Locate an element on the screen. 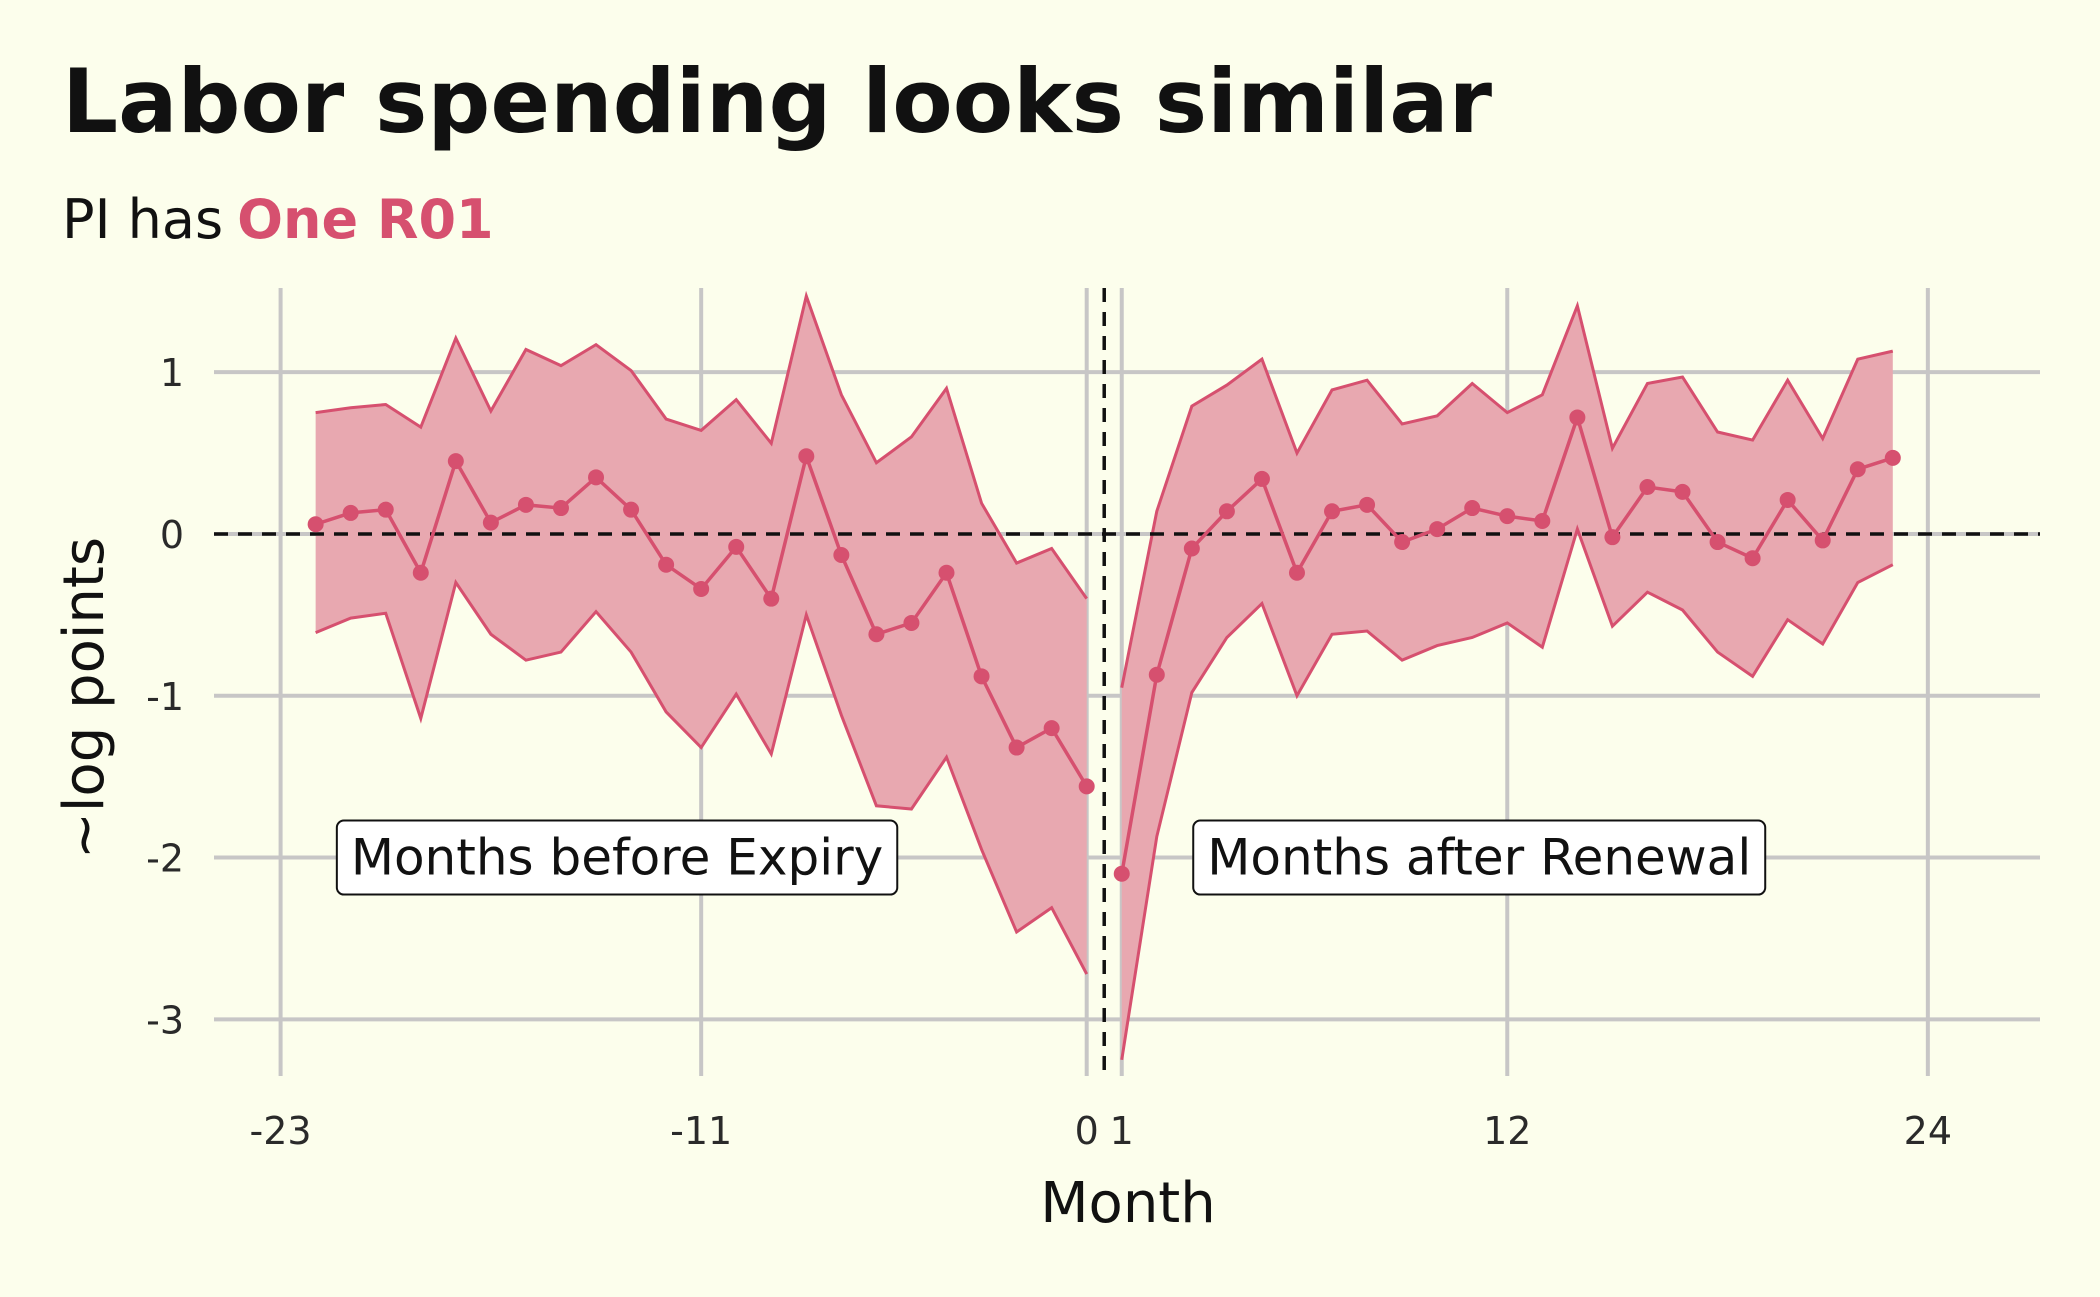 This screenshot has height=1297, width=2100. chart-subtitle: PI has One R01 is located at coordinates (278, 219).